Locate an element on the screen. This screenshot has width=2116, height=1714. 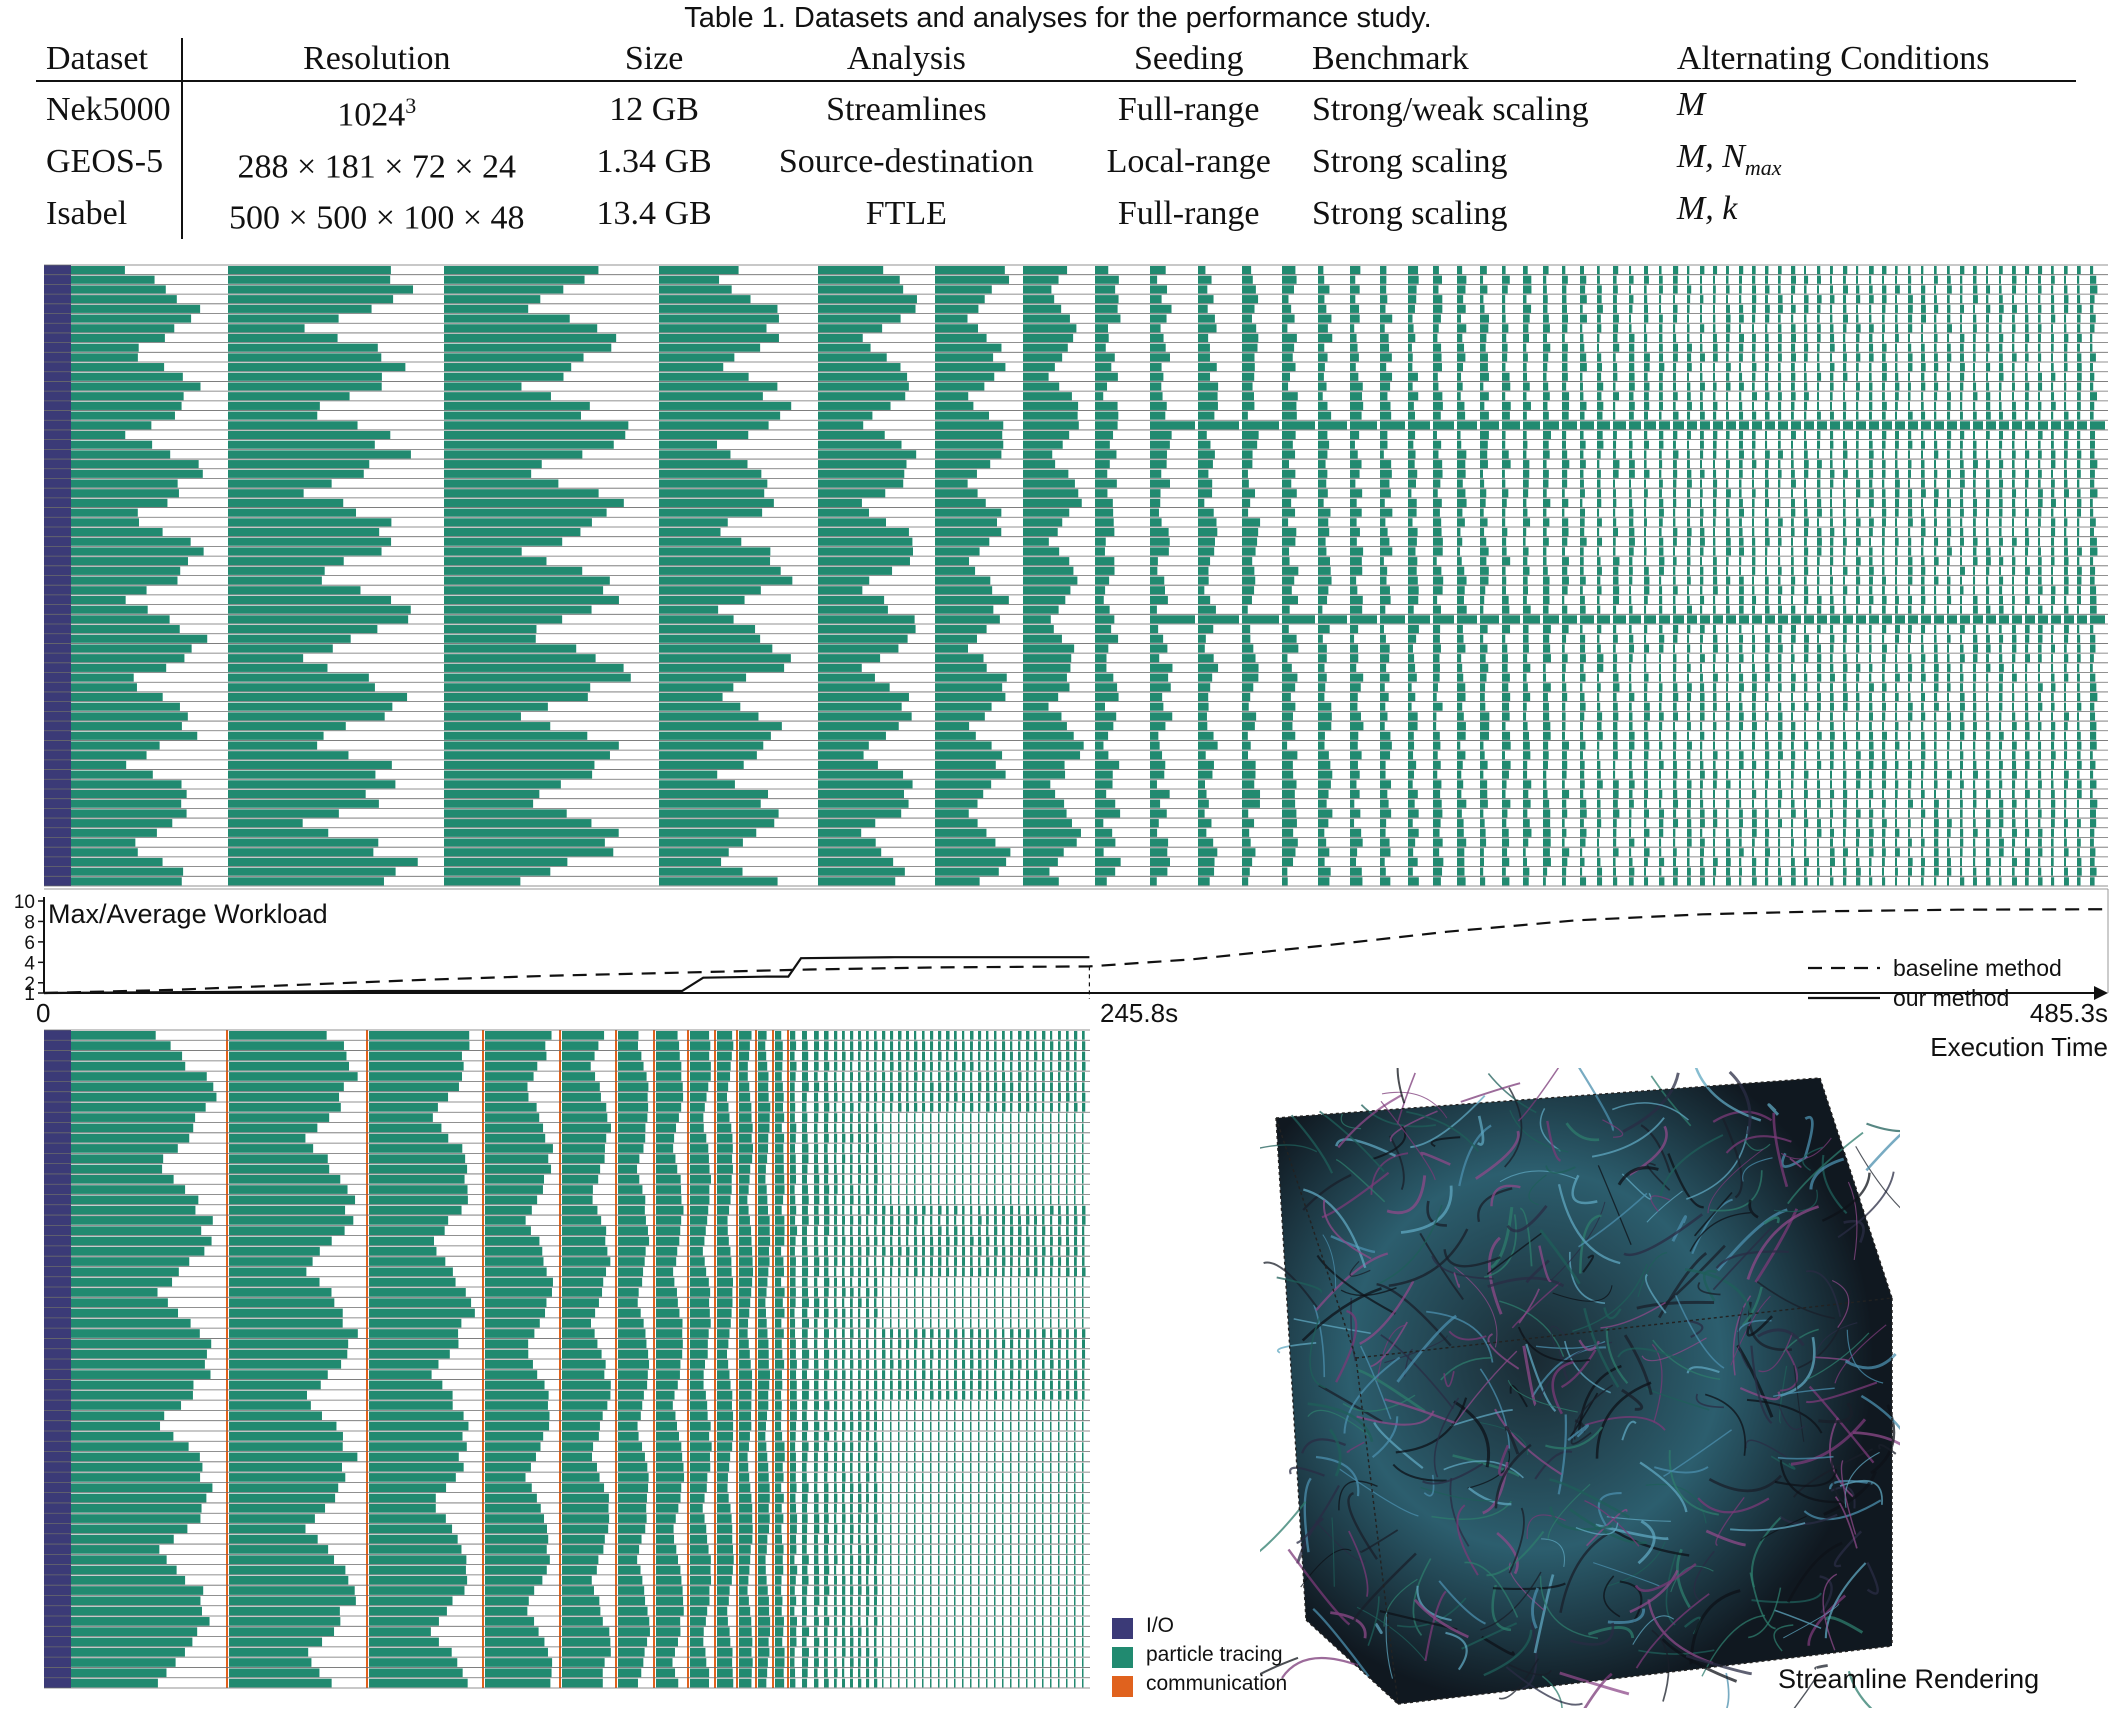
x-tick-label: 245.8s is located at coordinates (1139, 1013).